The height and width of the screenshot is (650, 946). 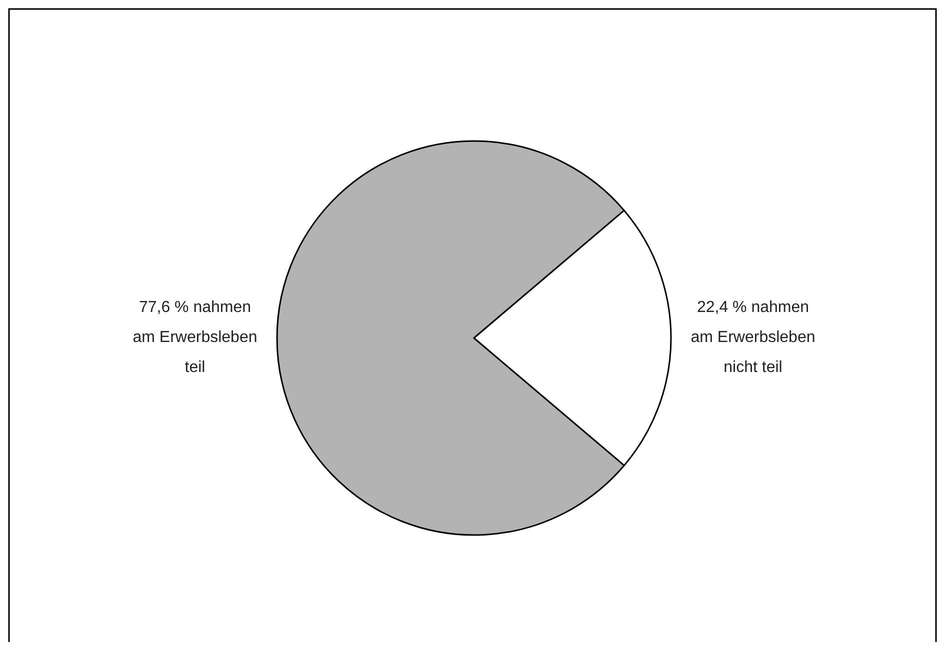 What do you see at coordinates (753, 337) in the screenshot?
I see `slice-label: 22,4 % nahmen am Erwerbsleben nicht teil` at bounding box center [753, 337].